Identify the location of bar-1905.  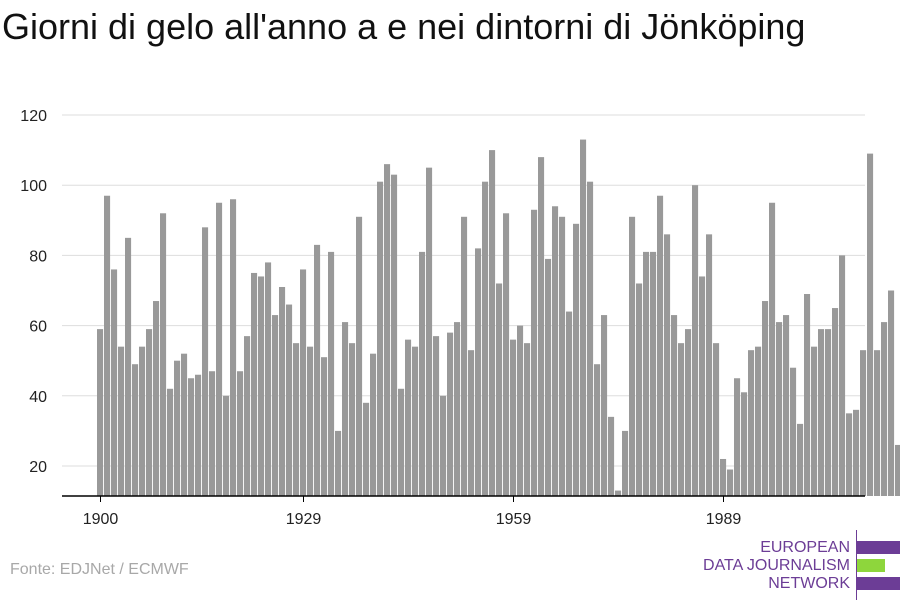
(135, 430).